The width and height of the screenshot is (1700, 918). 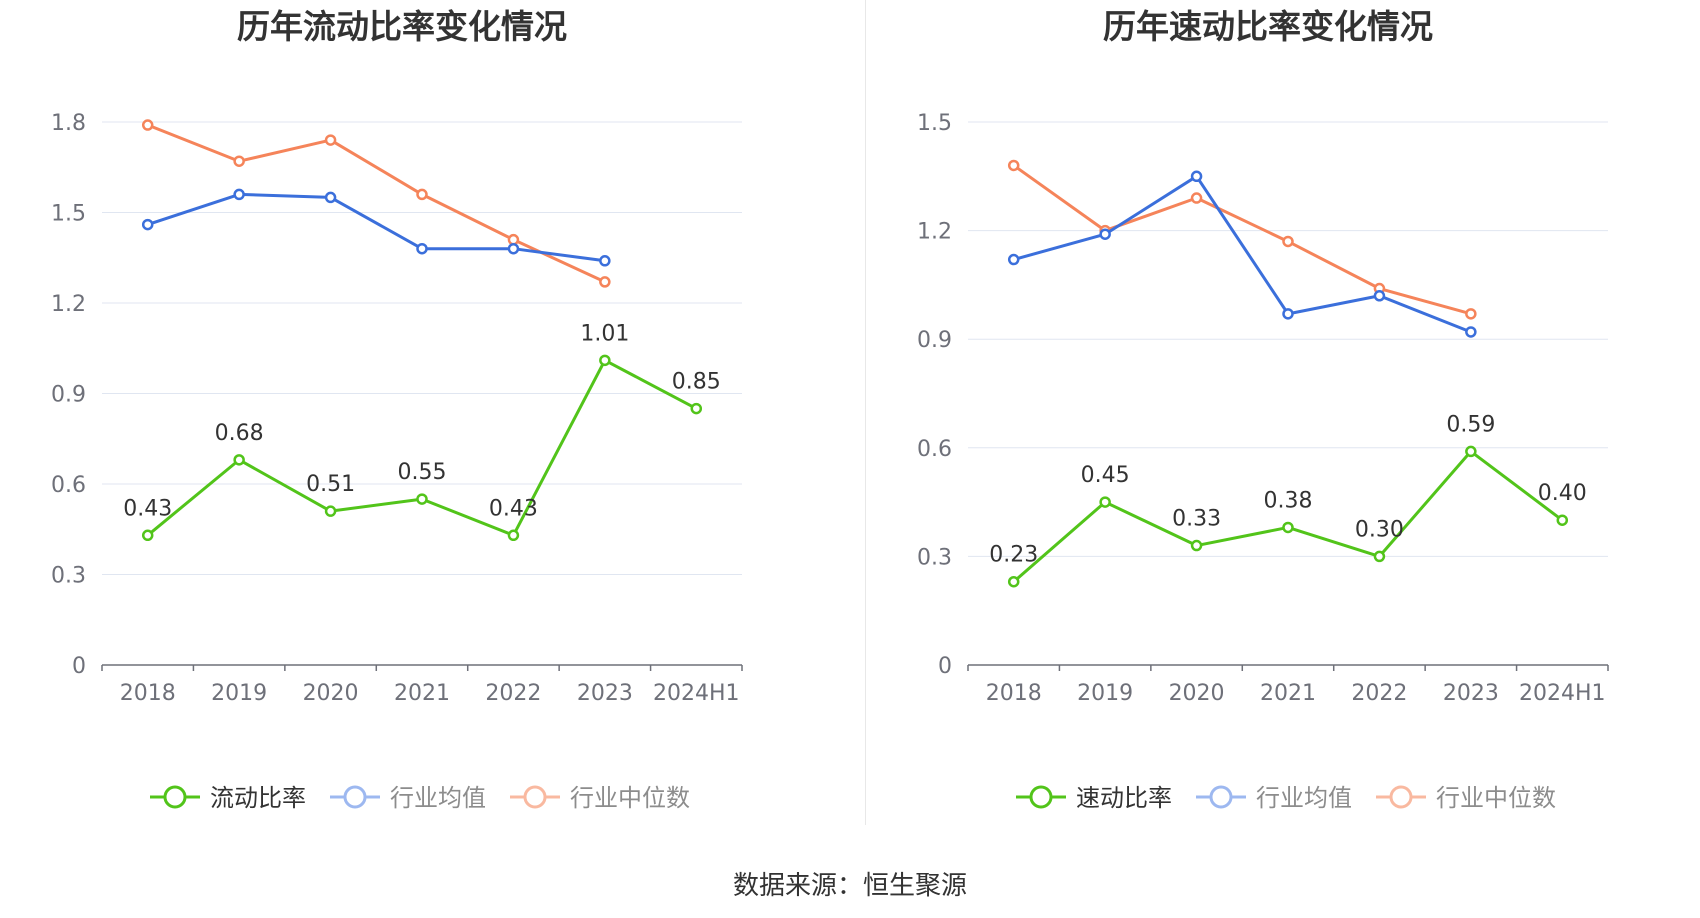 What do you see at coordinates (1013, 555) in the screenshot?
I see `data-label: 0.23` at bounding box center [1013, 555].